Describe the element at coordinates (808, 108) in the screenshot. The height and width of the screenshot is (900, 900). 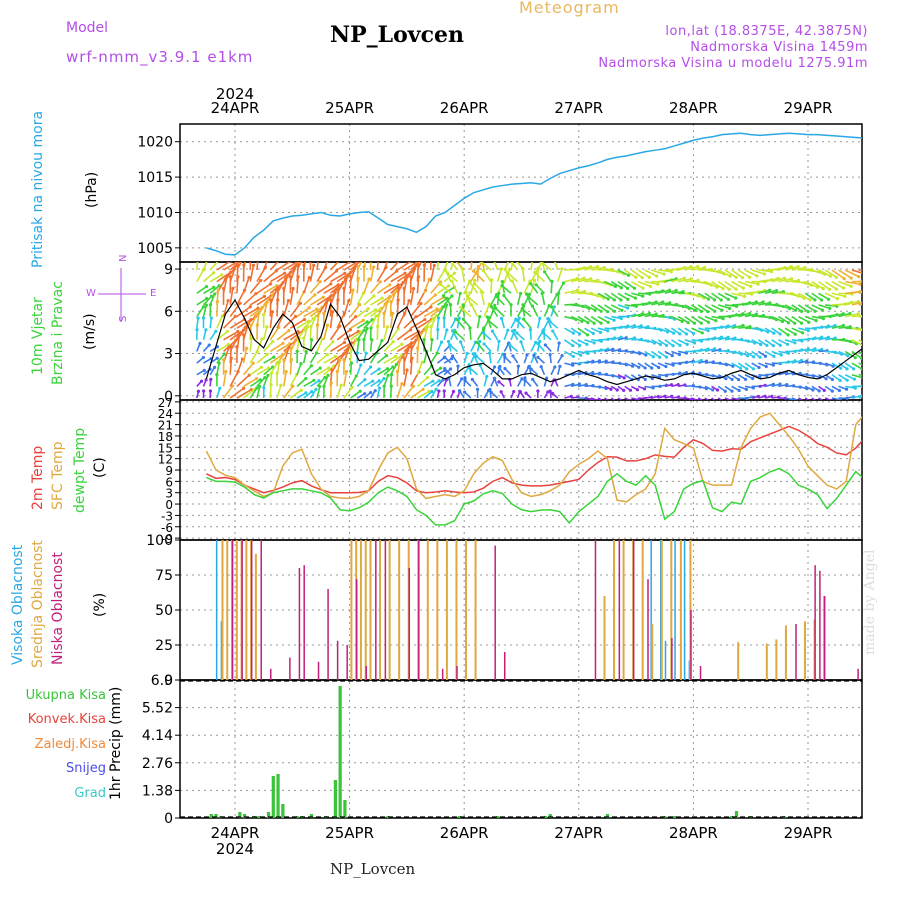
I see `day-label-top: 29APR` at that location.